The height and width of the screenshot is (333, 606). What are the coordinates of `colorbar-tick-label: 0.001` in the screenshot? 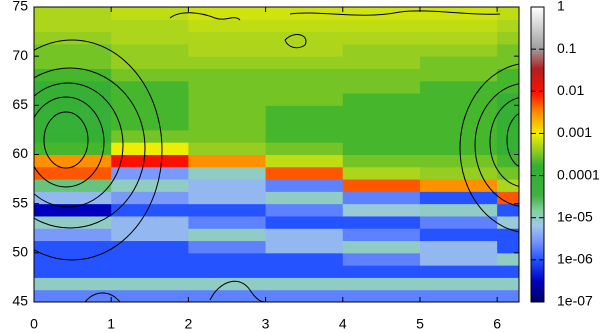 It's located at (574, 132).